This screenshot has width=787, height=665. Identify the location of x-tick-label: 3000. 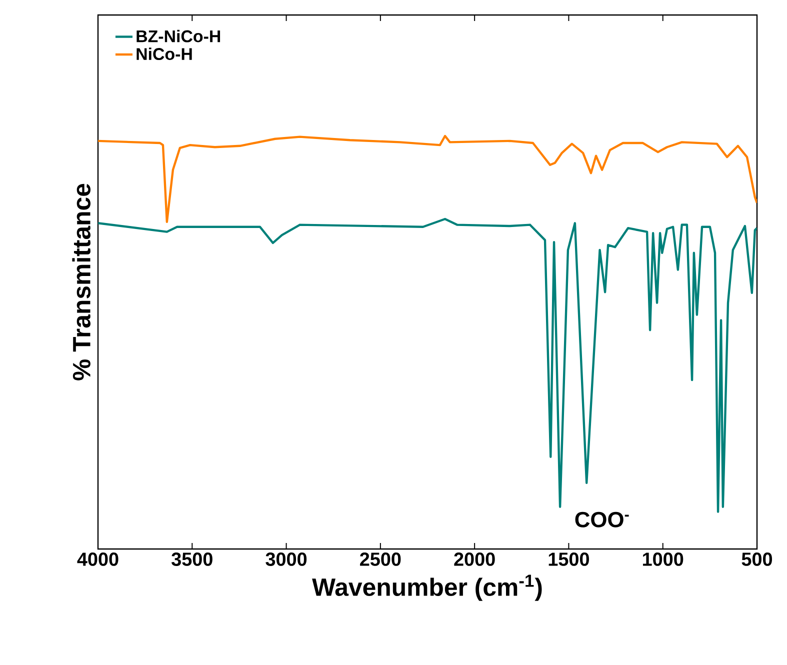
(286, 559).